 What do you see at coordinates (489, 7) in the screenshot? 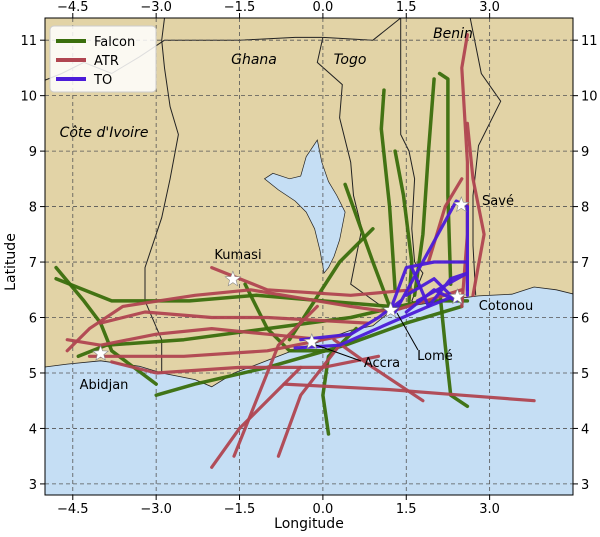
I see `x-tick-label-top: 3.0` at bounding box center [489, 7].